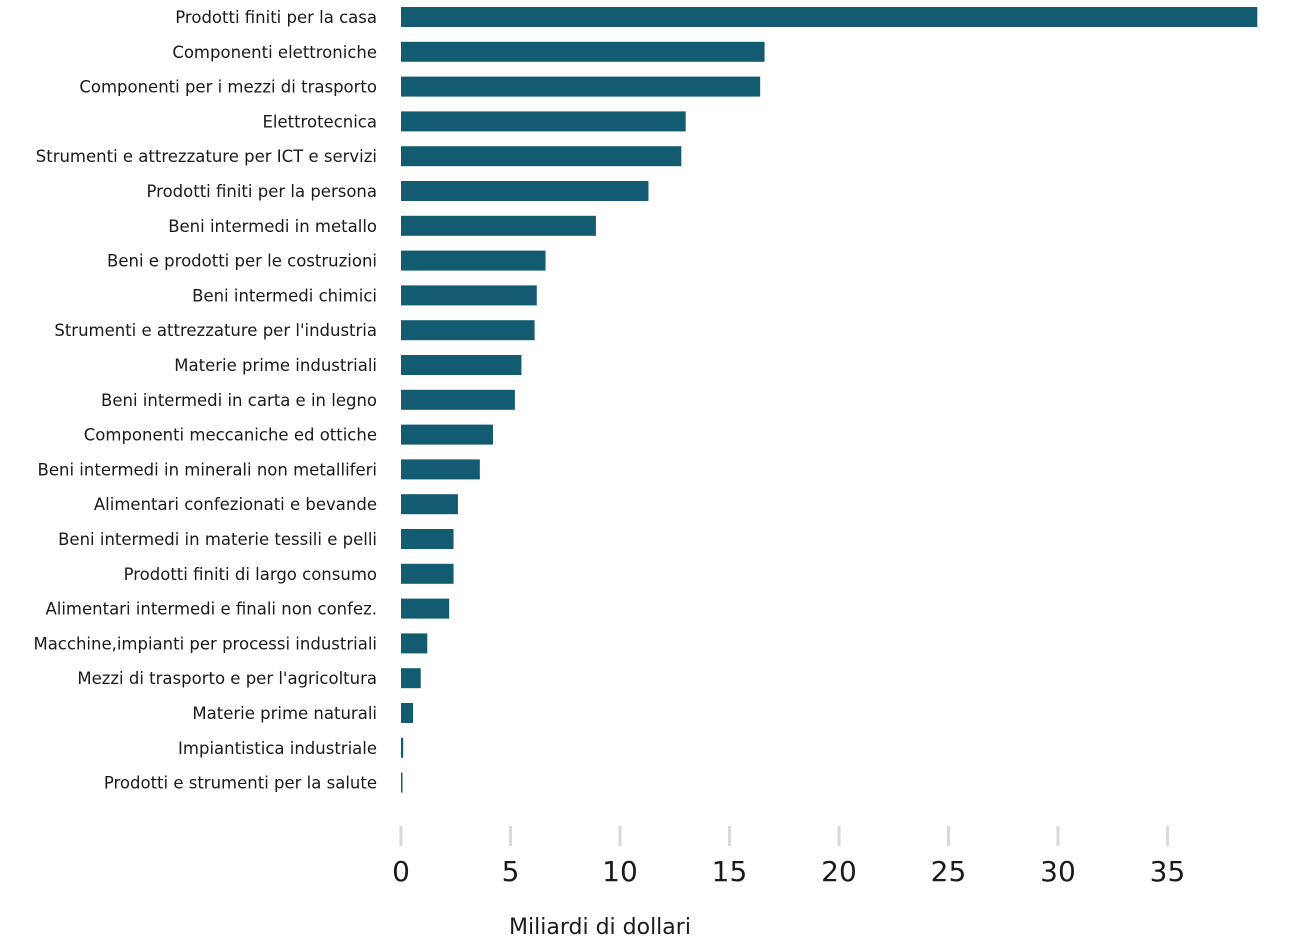 Image resolution: width=1295 pixels, height=941 pixels. What do you see at coordinates (788, 857) in the screenshot?
I see `x-axis: 0 5 10 15 20 25 30 35` at bounding box center [788, 857].